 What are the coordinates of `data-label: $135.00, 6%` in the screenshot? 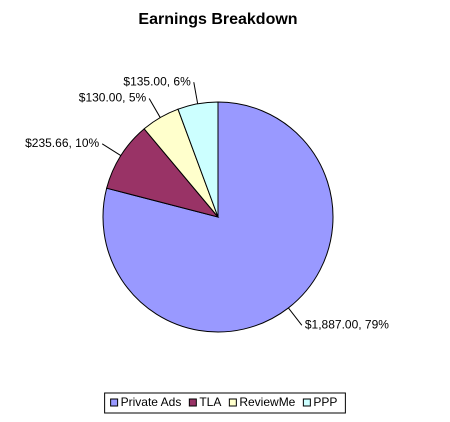 It's located at (157, 81).